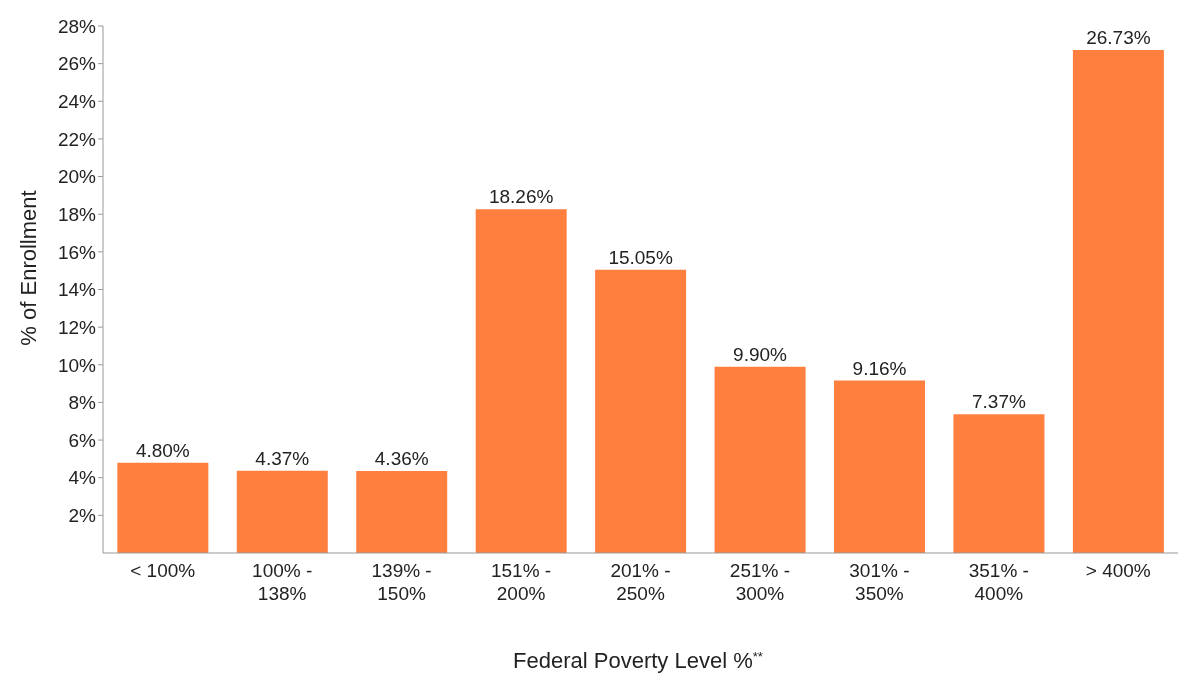  What do you see at coordinates (82, 403) in the screenshot?
I see `y-tick-label: 8%` at bounding box center [82, 403].